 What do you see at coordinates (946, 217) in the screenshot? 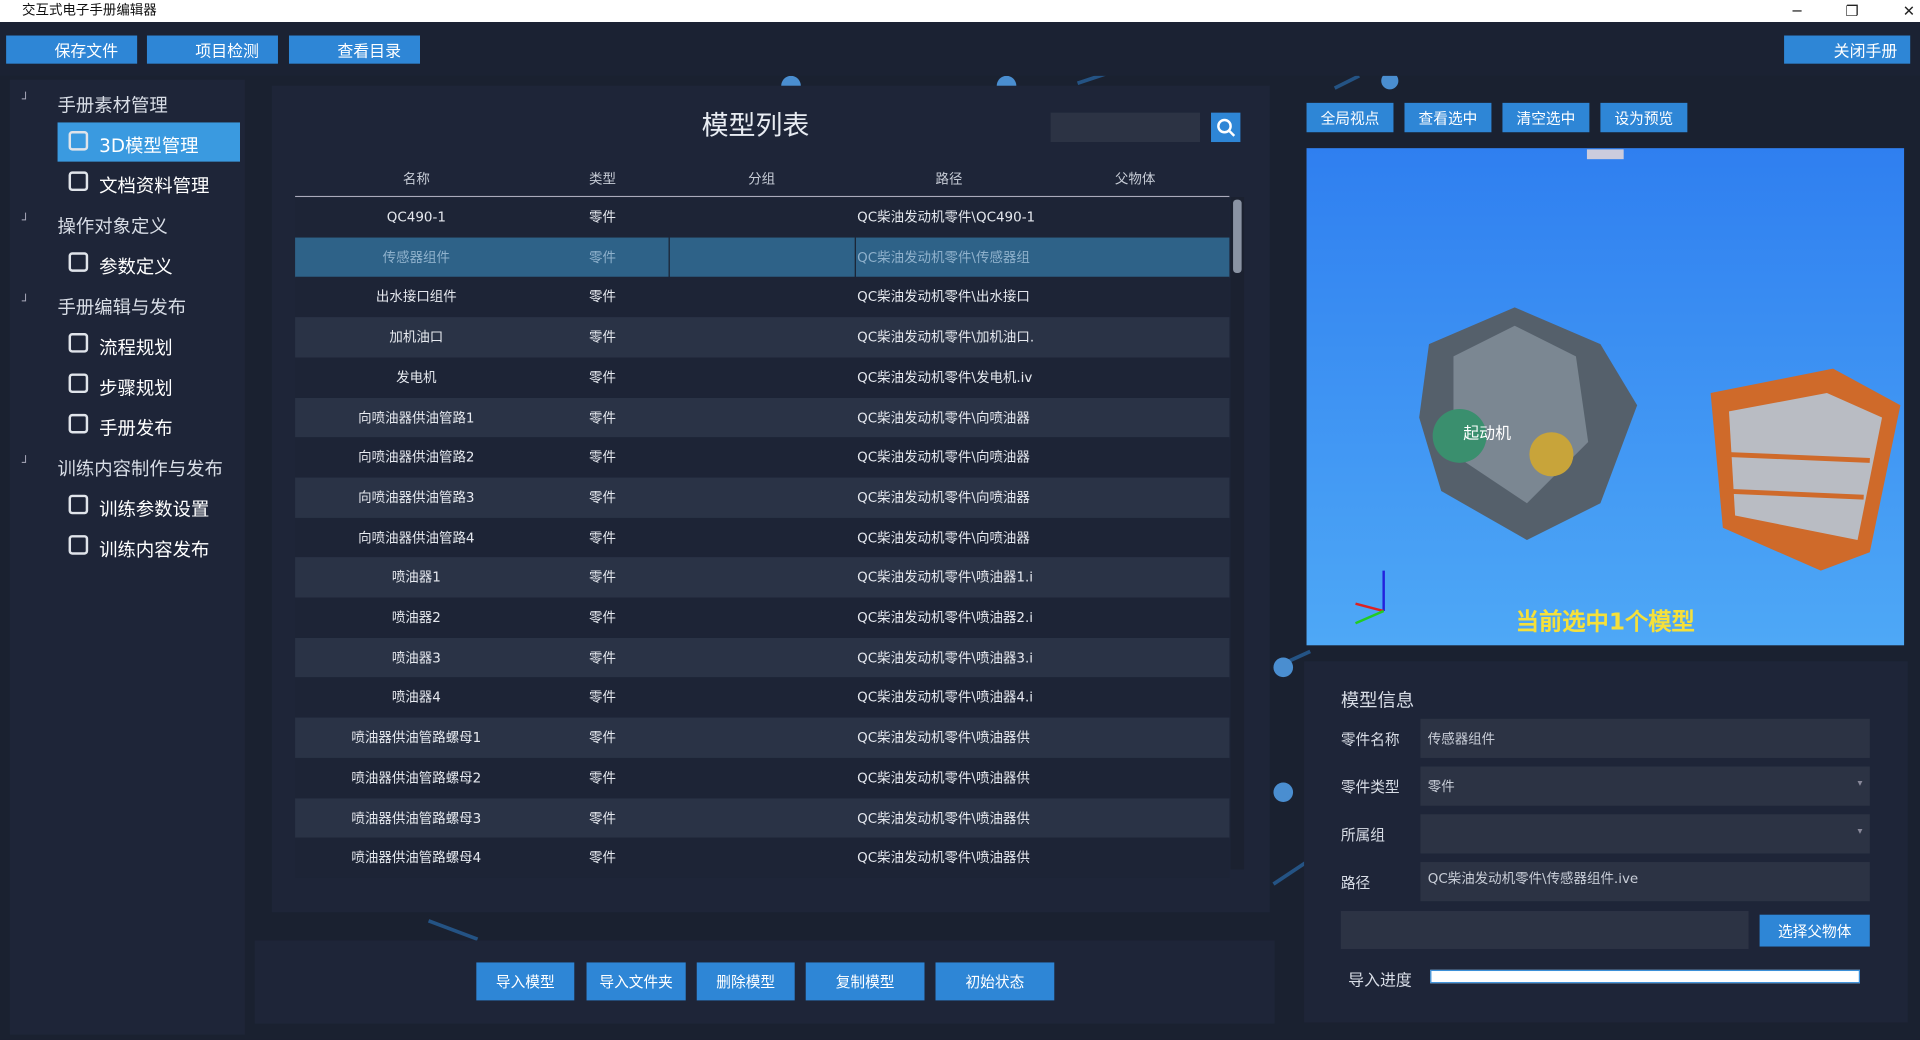
I see `path-cell: QC柴油发动机零件\QC490-1` at bounding box center [946, 217].